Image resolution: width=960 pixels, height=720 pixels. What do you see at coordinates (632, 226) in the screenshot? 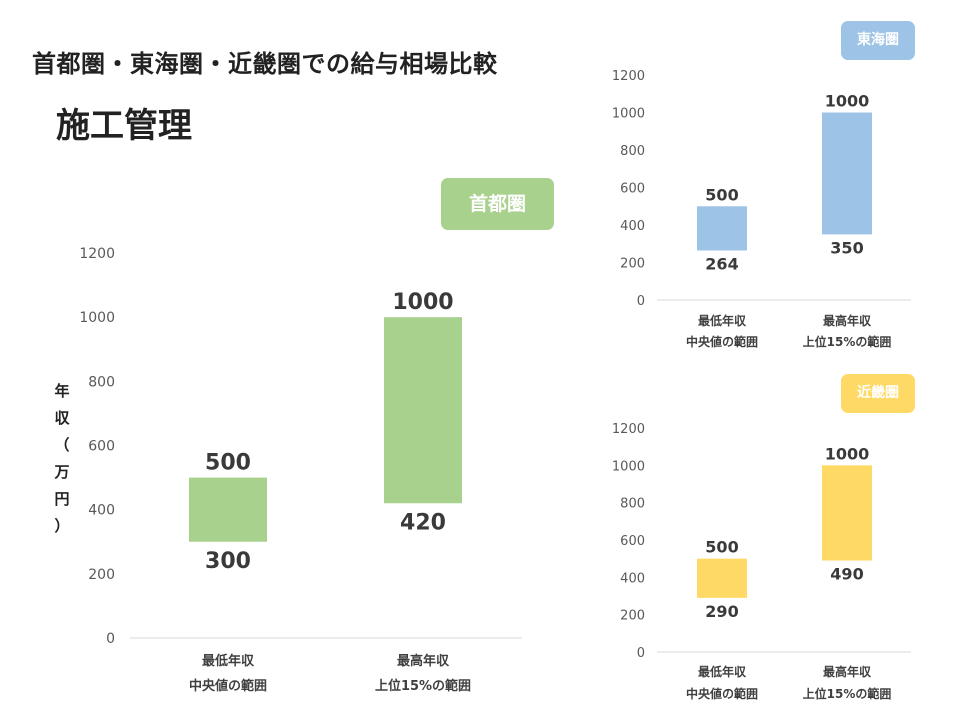
I see `tokai-y-tick-label: 400` at bounding box center [632, 226].